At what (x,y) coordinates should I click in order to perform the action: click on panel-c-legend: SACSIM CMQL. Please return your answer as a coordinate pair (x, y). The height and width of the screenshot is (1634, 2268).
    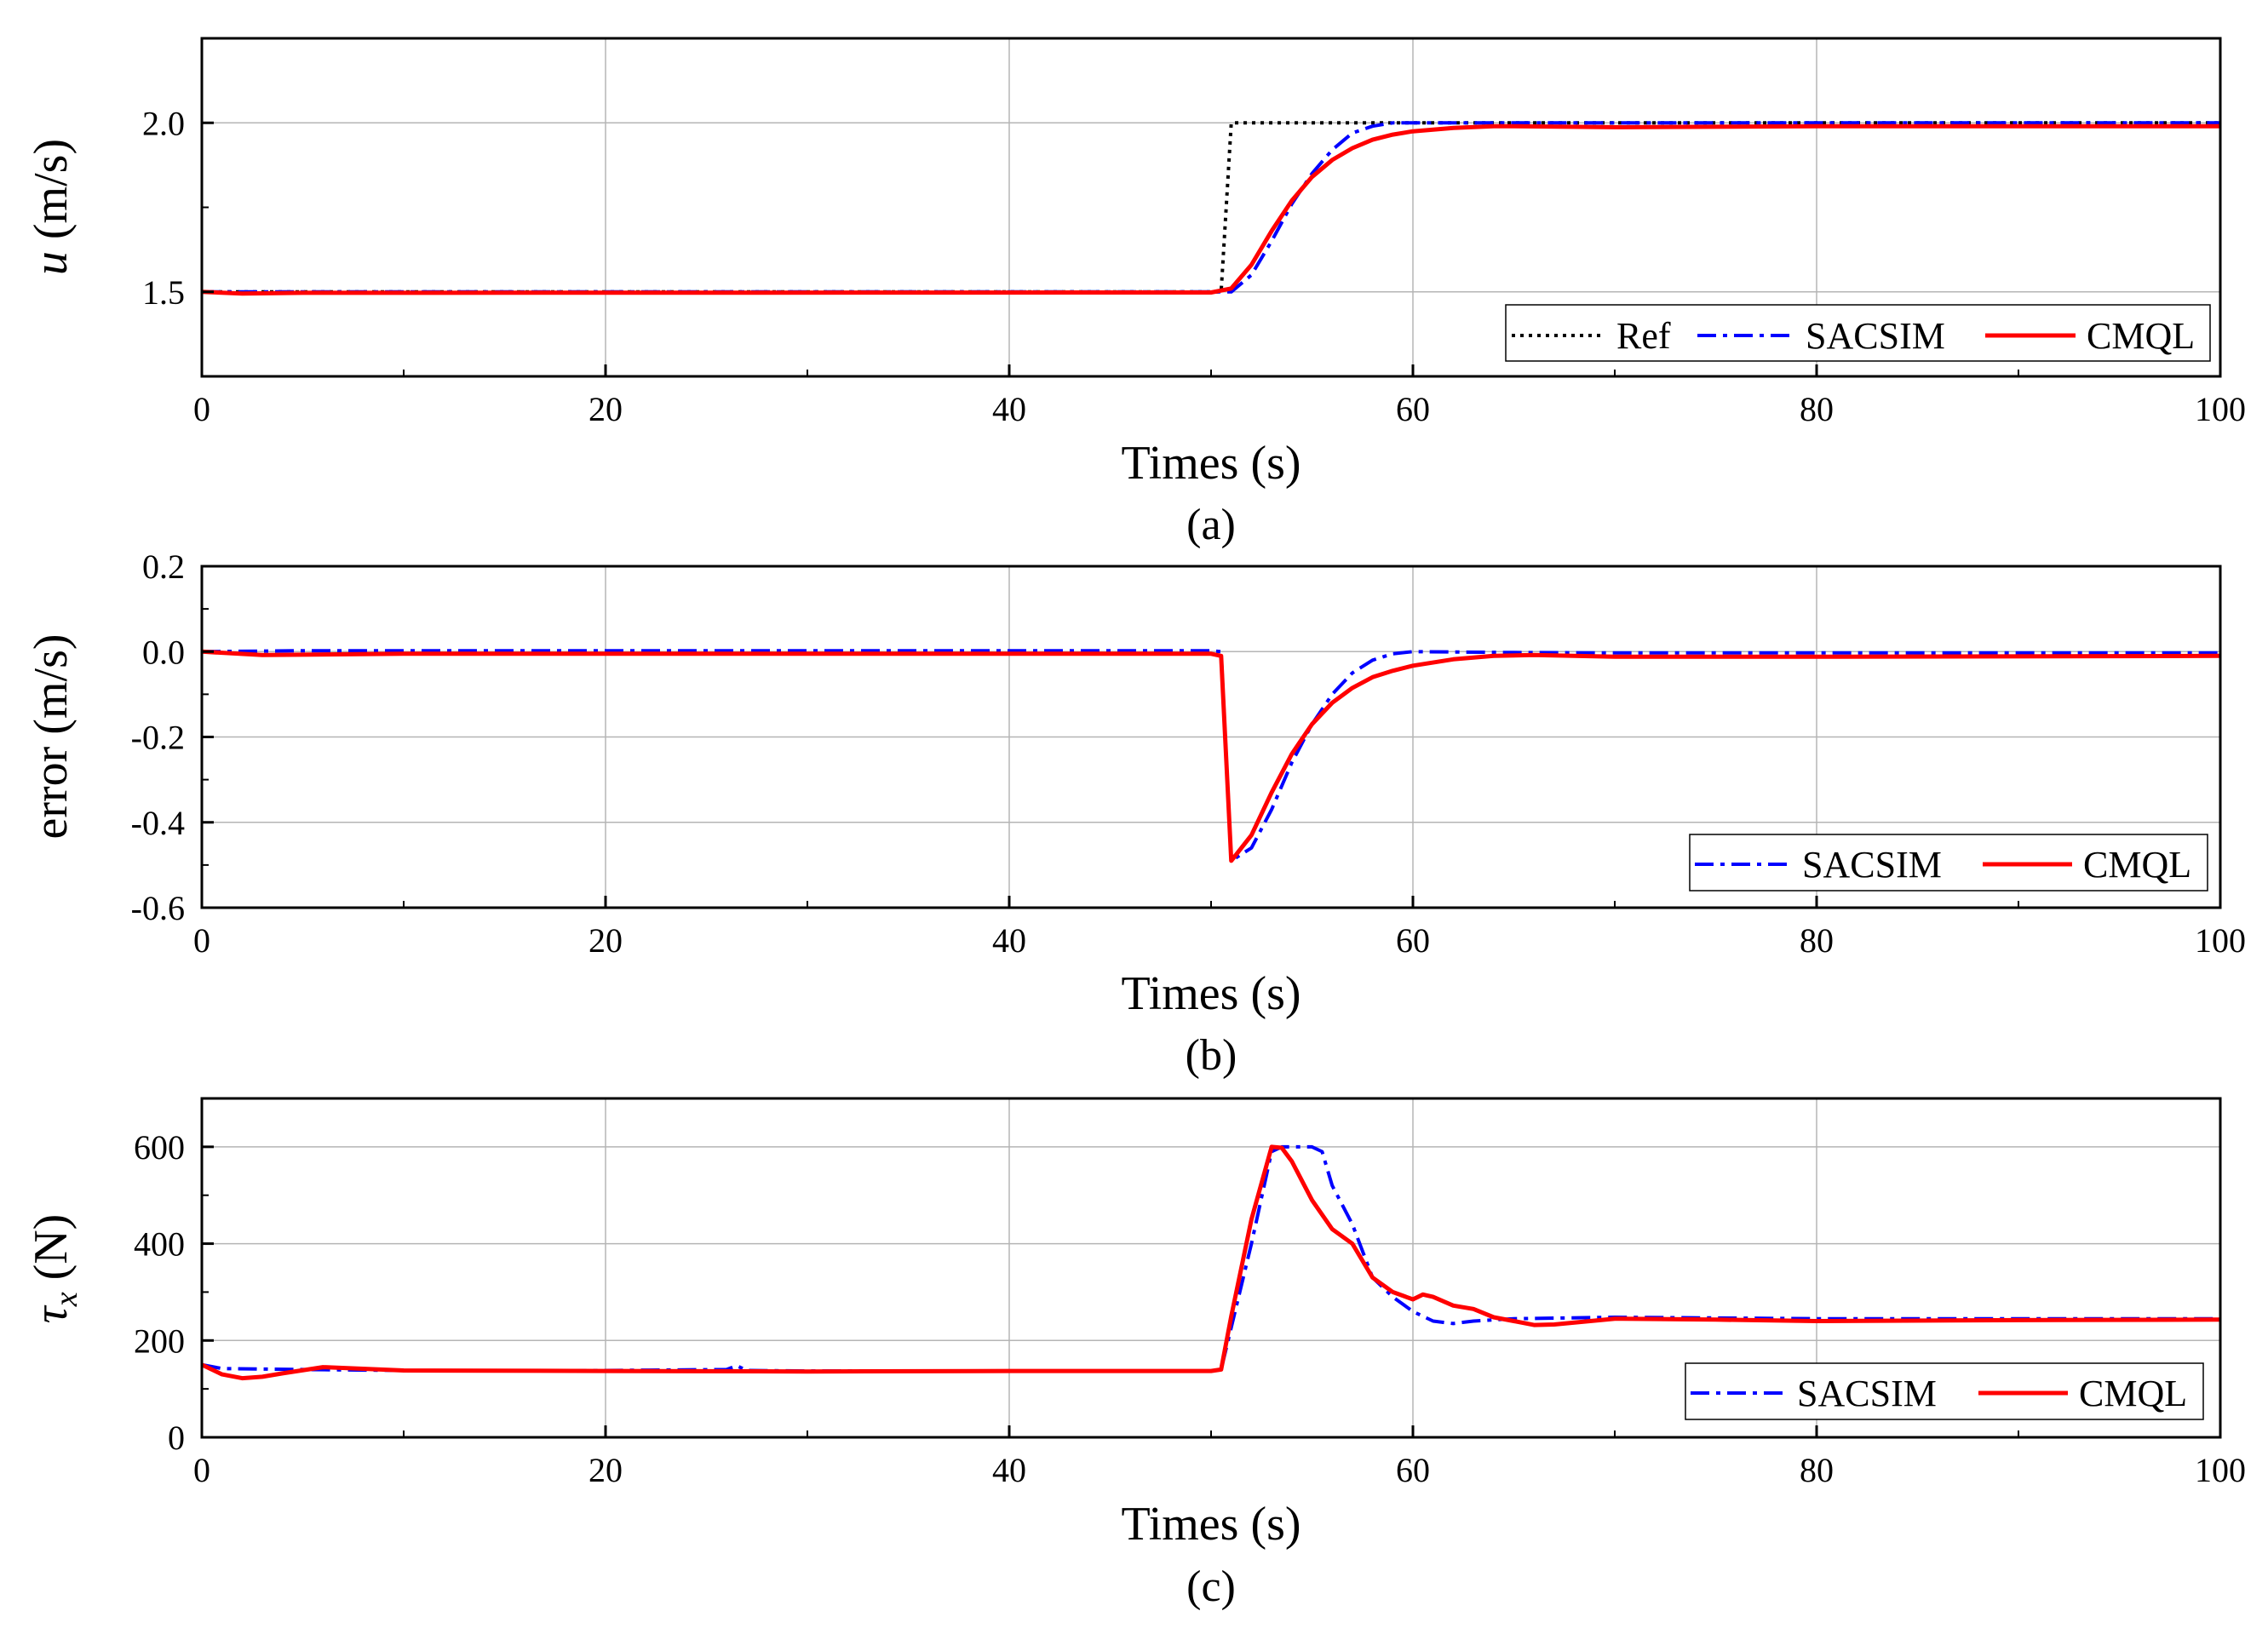
    Looking at the image, I should click on (1944, 1391).